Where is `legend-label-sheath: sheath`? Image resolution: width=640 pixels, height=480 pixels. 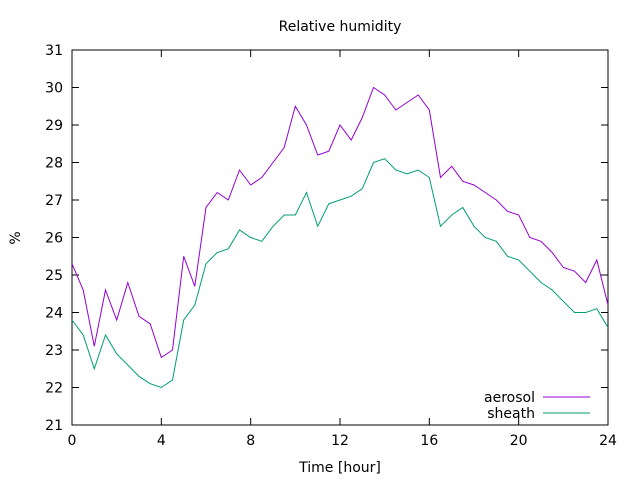 legend-label-sheath: sheath is located at coordinates (511, 414).